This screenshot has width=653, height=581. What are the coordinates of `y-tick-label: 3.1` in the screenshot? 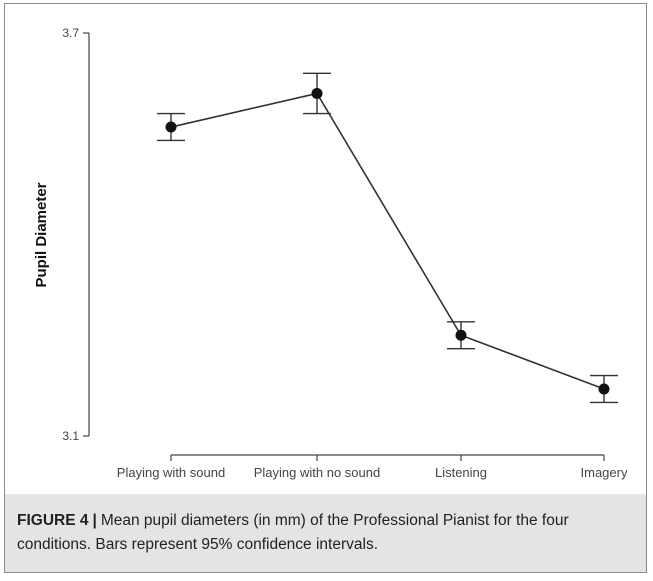 It's located at (70, 436).